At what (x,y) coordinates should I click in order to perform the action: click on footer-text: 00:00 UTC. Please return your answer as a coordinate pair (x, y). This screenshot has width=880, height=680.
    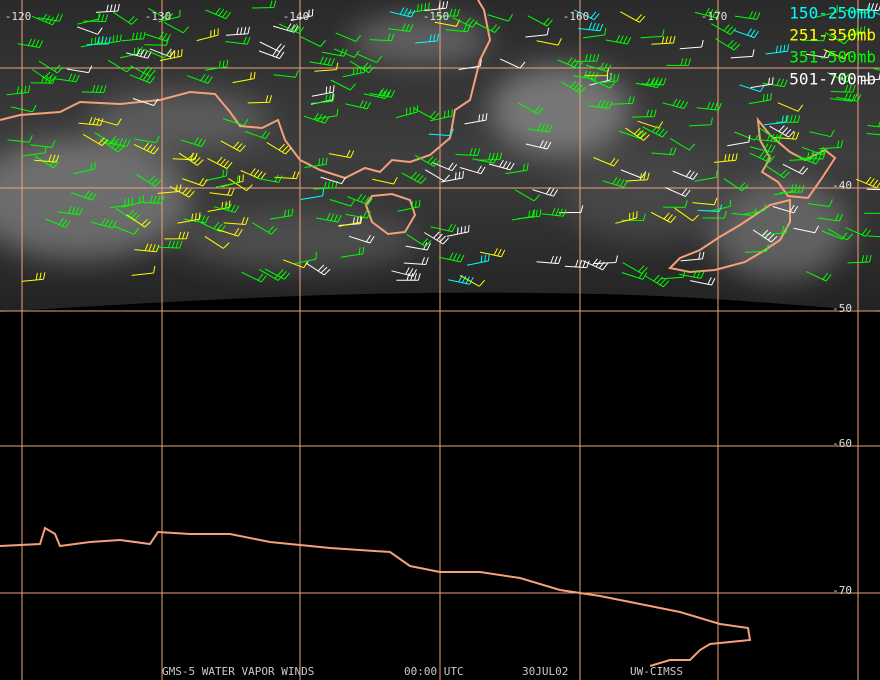
    Looking at the image, I should click on (434, 671).